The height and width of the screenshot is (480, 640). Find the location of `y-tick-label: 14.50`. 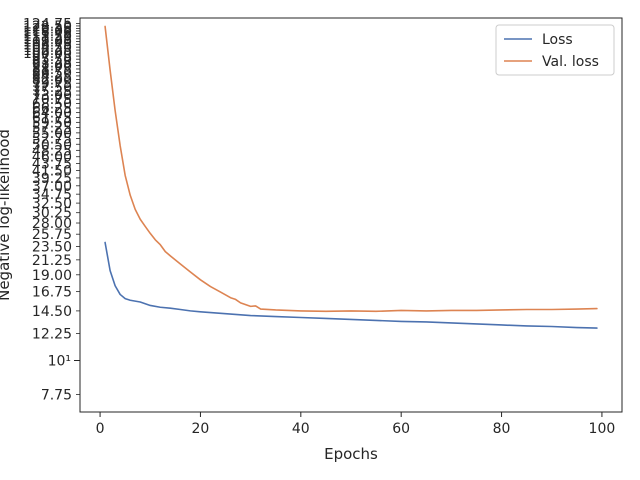

y-tick-label: 14.50 is located at coordinates (52, 312).